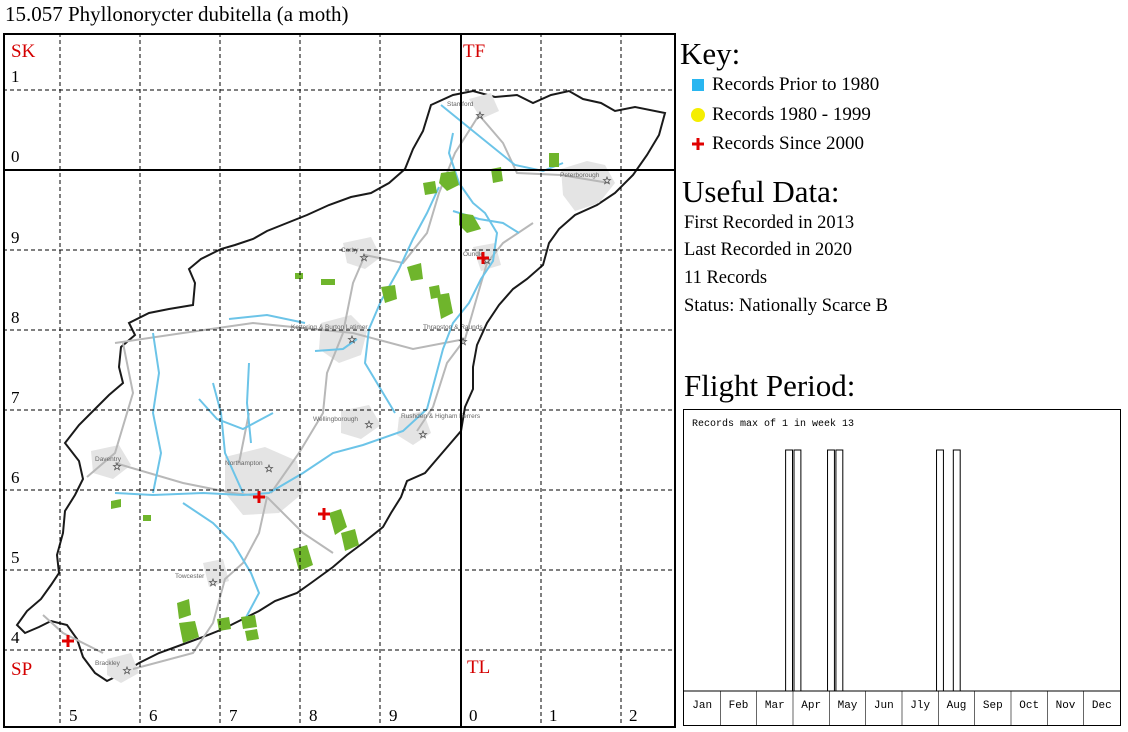  I want to click on flight-period-title: Flight Period:, so click(770, 385).